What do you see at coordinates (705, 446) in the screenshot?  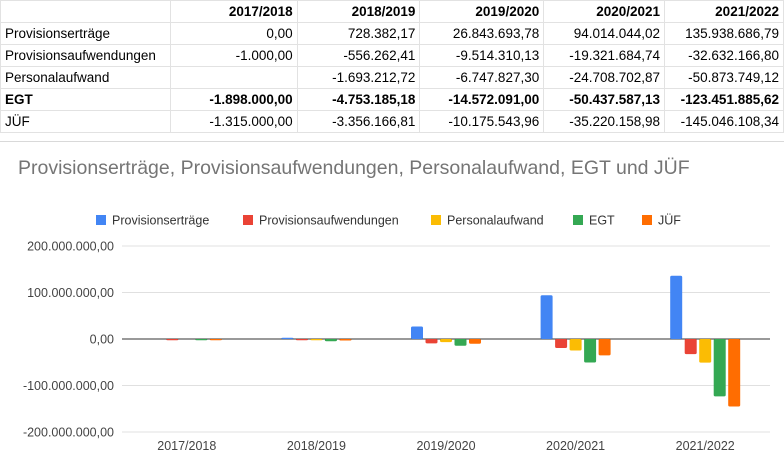 I see `x-tick-label: 2021/2022` at bounding box center [705, 446].